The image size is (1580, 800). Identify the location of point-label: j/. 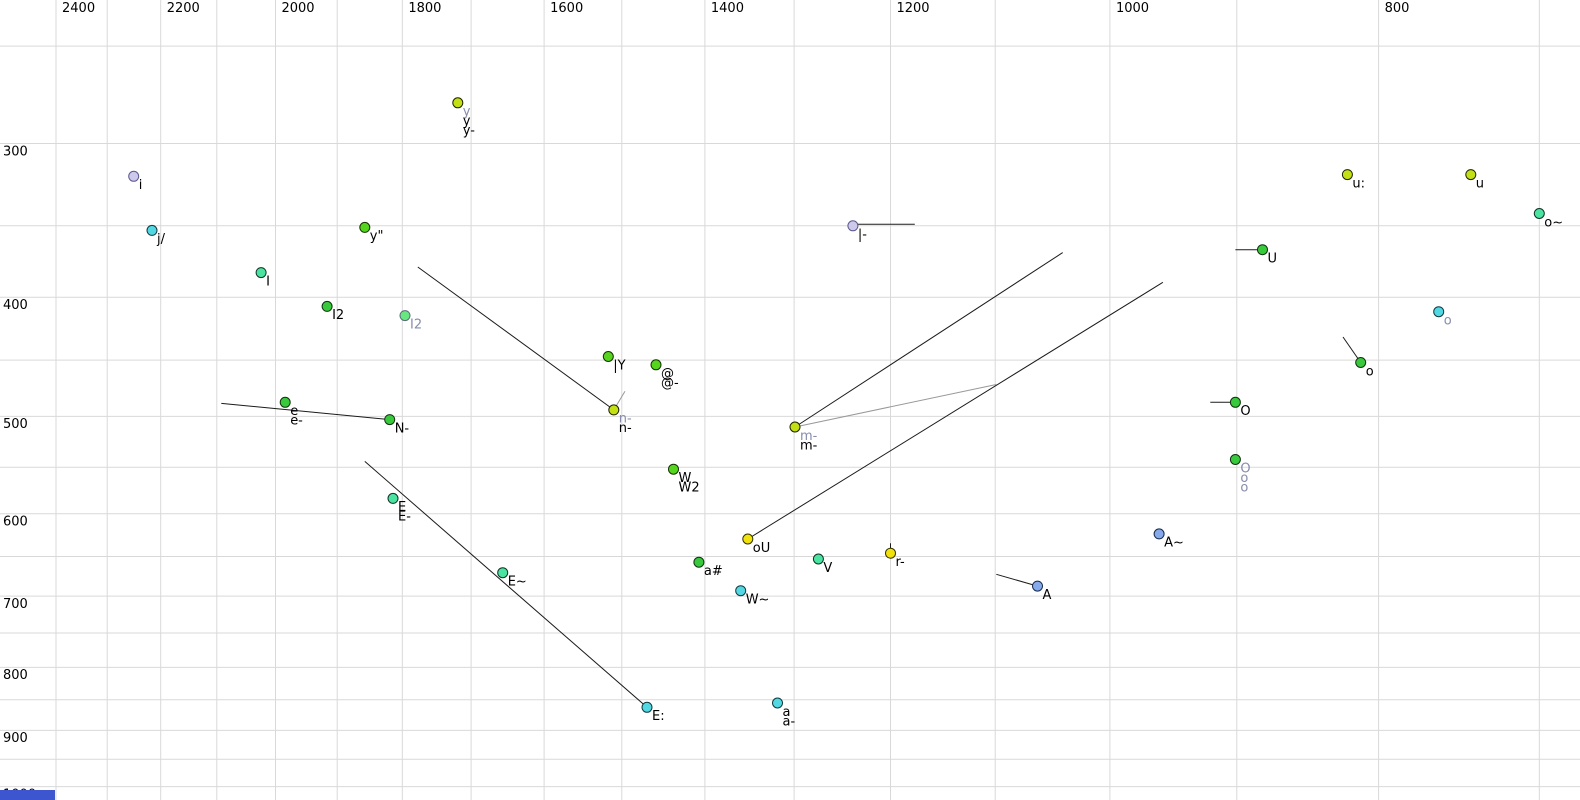
(161, 239).